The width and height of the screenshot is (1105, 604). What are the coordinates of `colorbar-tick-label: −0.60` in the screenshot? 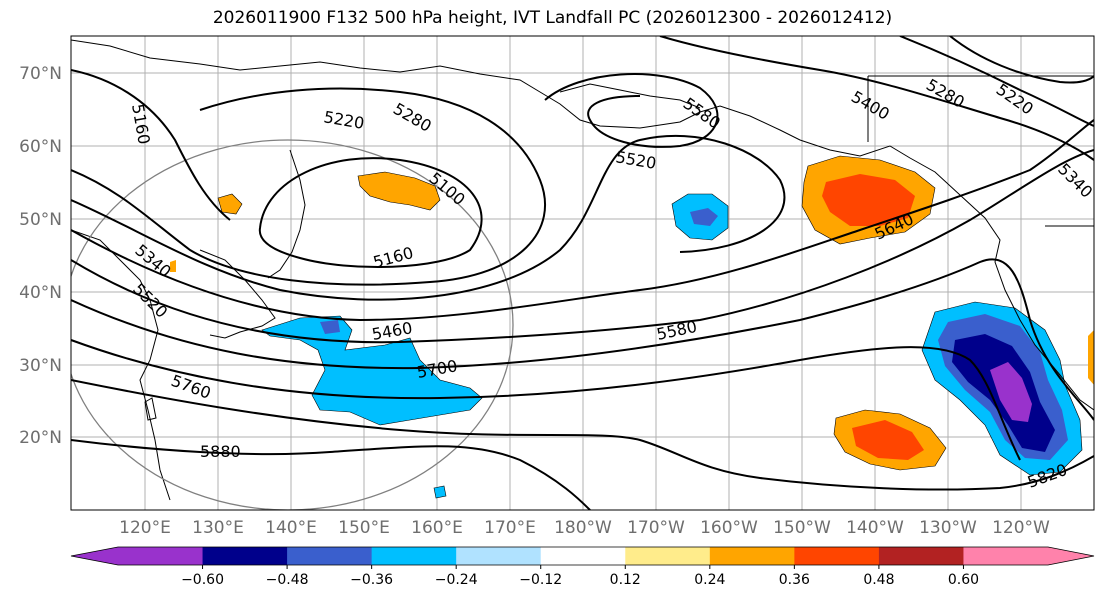 It's located at (202, 580).